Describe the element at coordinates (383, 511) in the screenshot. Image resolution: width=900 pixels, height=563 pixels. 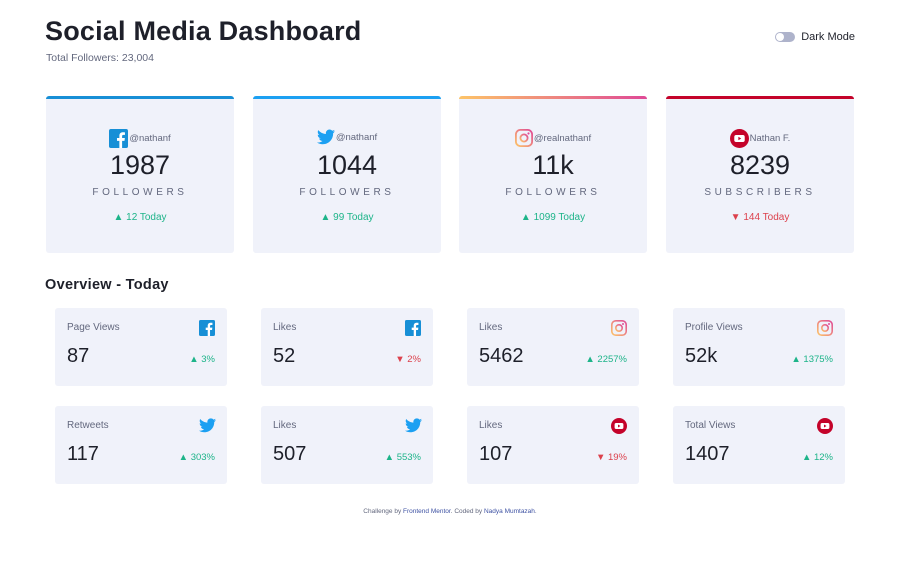
I see `footer-prefix: Challenge by` at that location.